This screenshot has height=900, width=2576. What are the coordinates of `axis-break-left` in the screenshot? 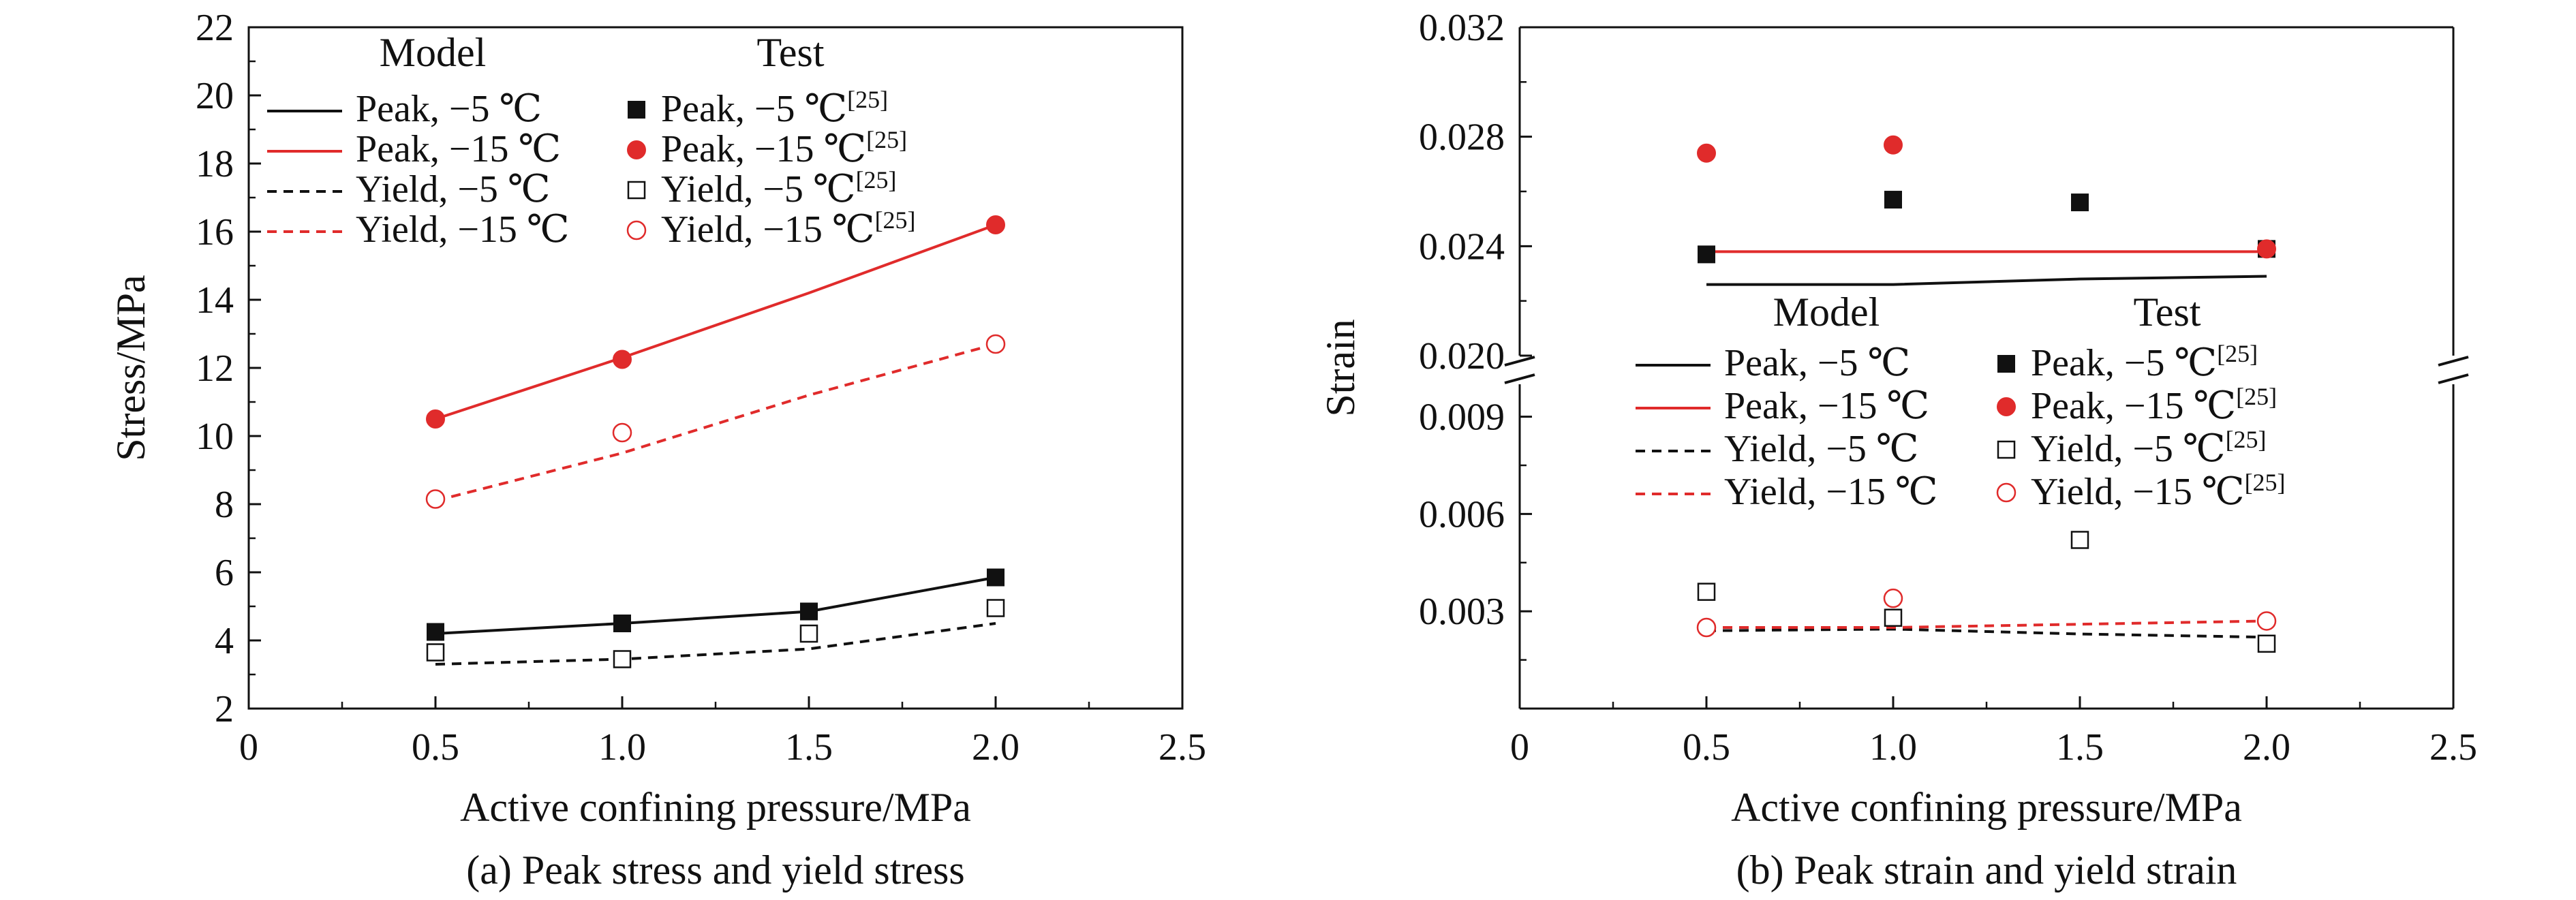 It's located at (1520, 370).